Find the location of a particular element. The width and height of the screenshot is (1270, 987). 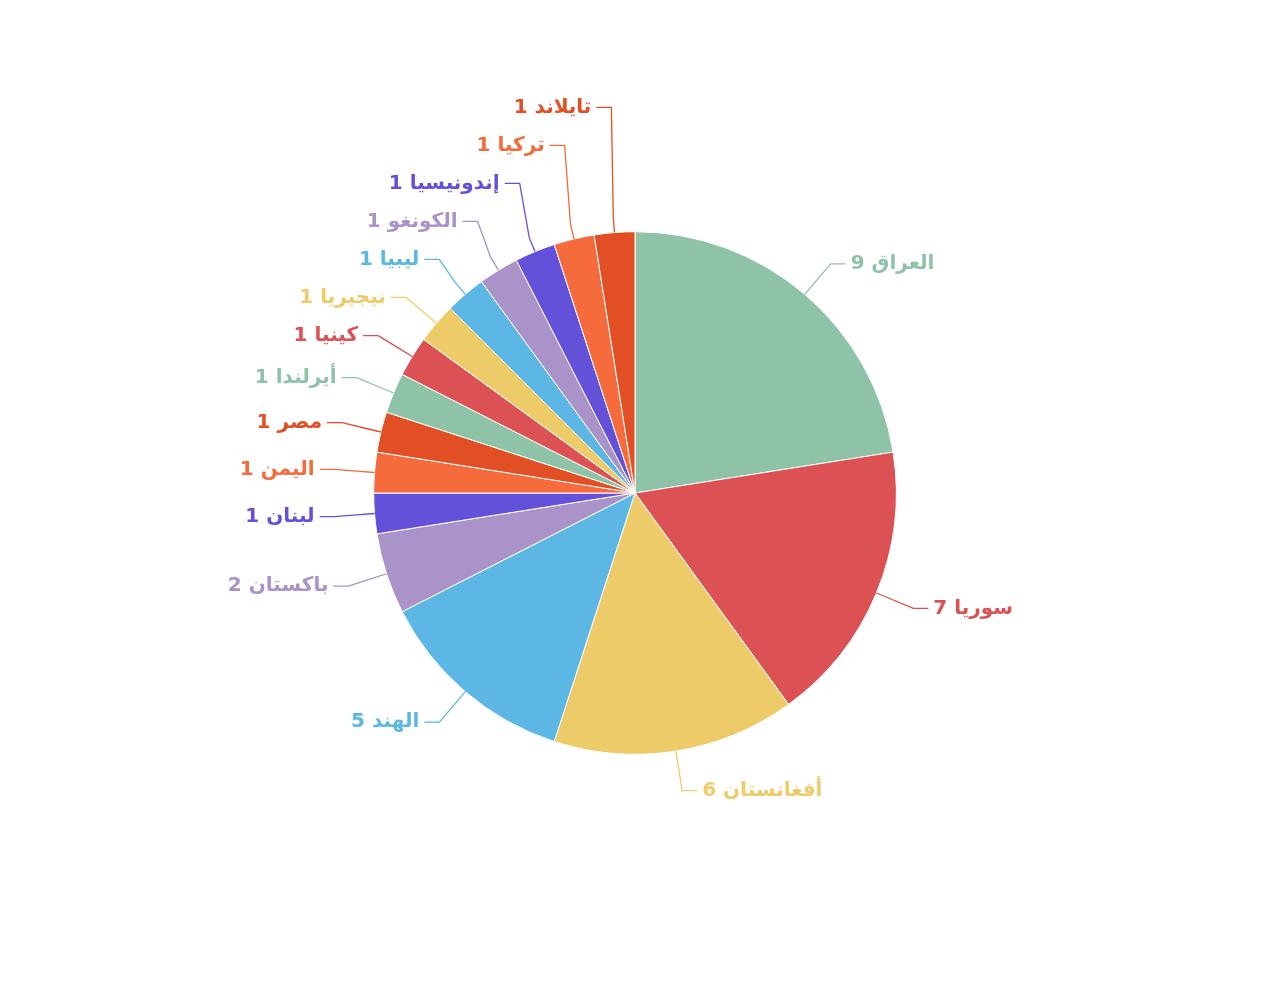

slice-label: اليمن is located at coordinates (287, 467).